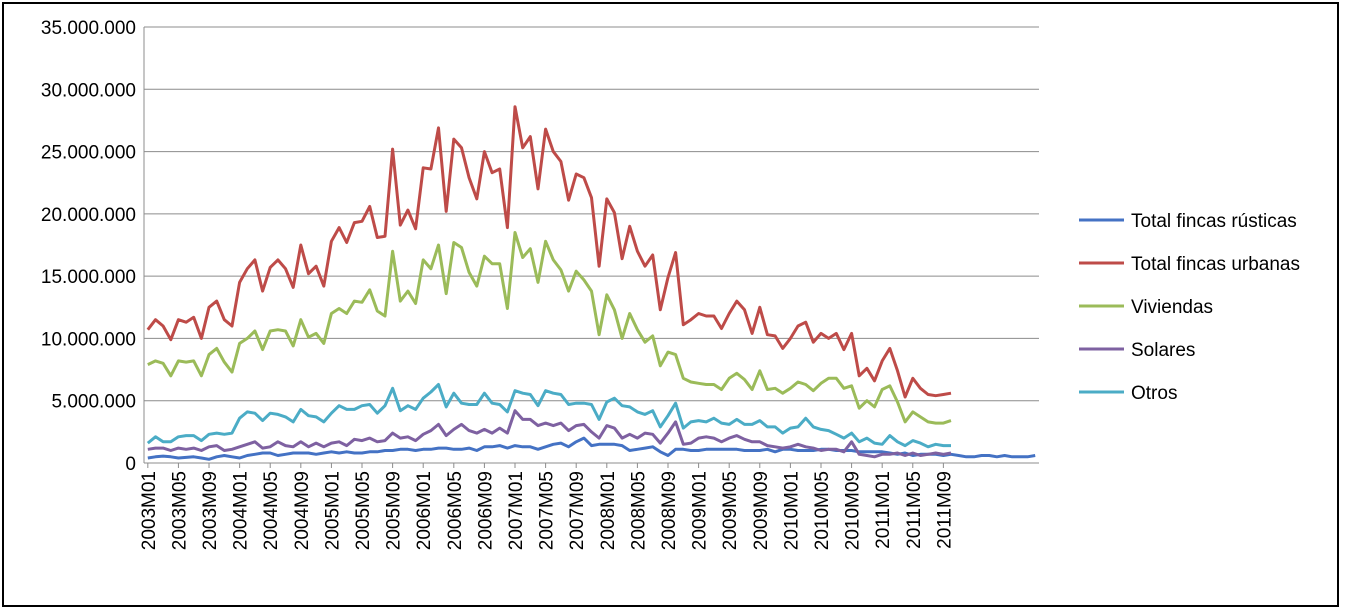 This screenshot has width=1345, height=612. Describe the element at coordinates (88, 153) in the screenshot. I see `y-tick-label: 25.000.000` at that location.